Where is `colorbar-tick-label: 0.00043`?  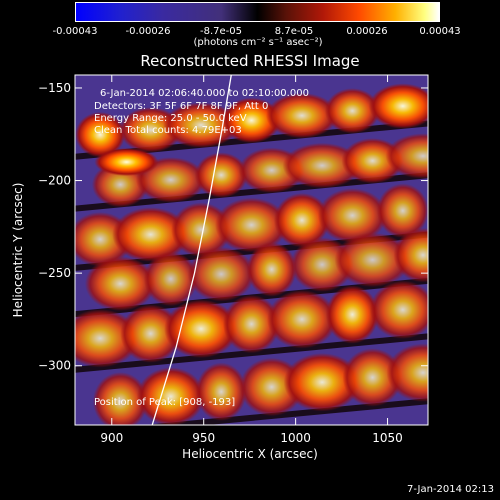 colorbar-tick-label: 0.00043 is located at coordinates (440, 31).